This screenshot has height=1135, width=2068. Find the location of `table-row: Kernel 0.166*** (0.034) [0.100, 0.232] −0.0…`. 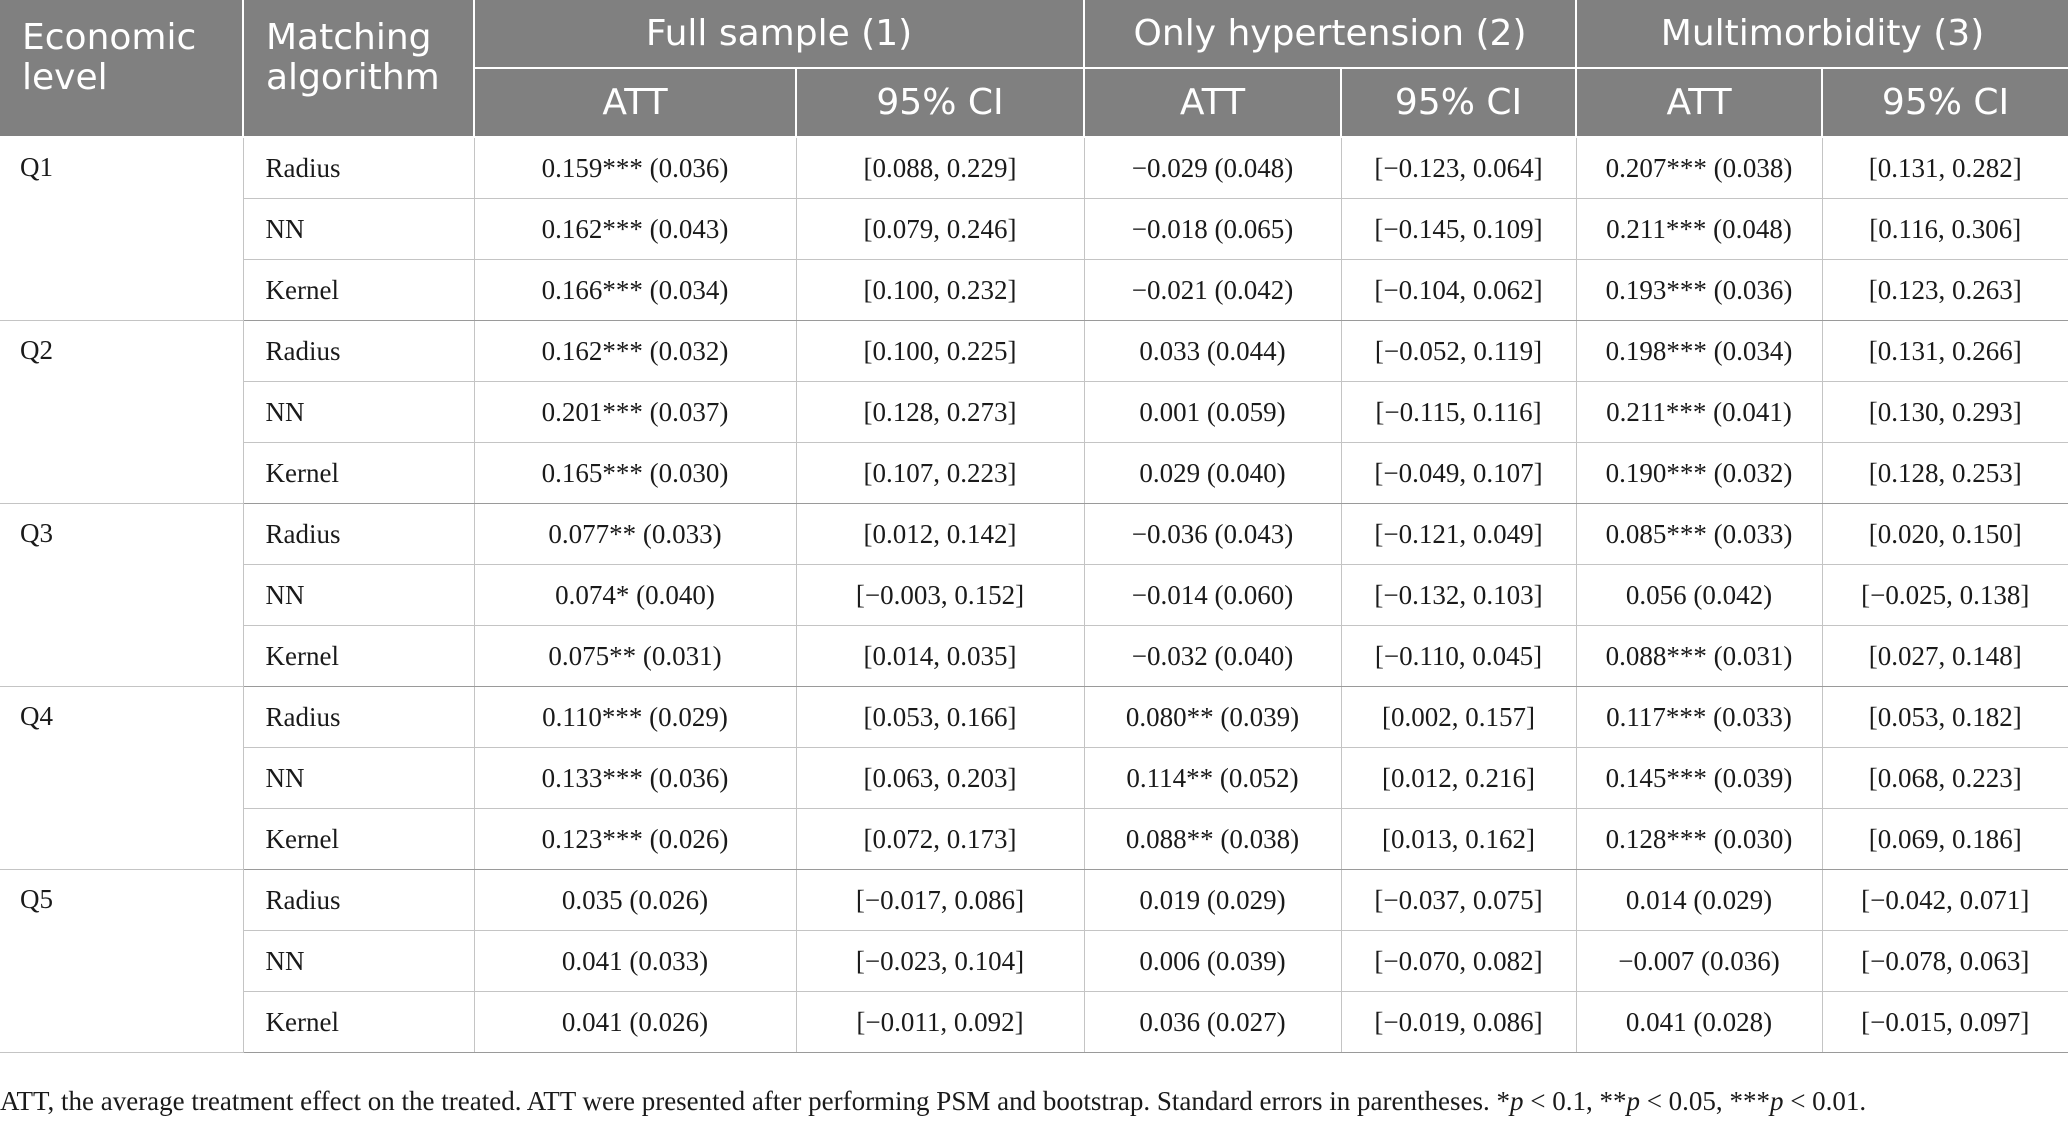

table-row: Kernel 0.166*** (0.034) [0.100, 0.232] −0.0… is located at coordinates (1034, 290).